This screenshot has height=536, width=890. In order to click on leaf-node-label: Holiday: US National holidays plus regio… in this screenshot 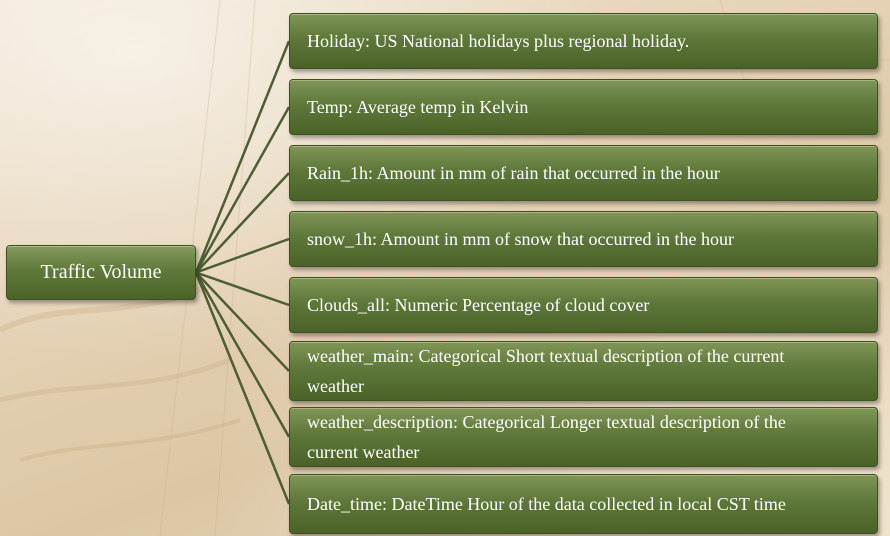, I will do `click(498, 41)`.